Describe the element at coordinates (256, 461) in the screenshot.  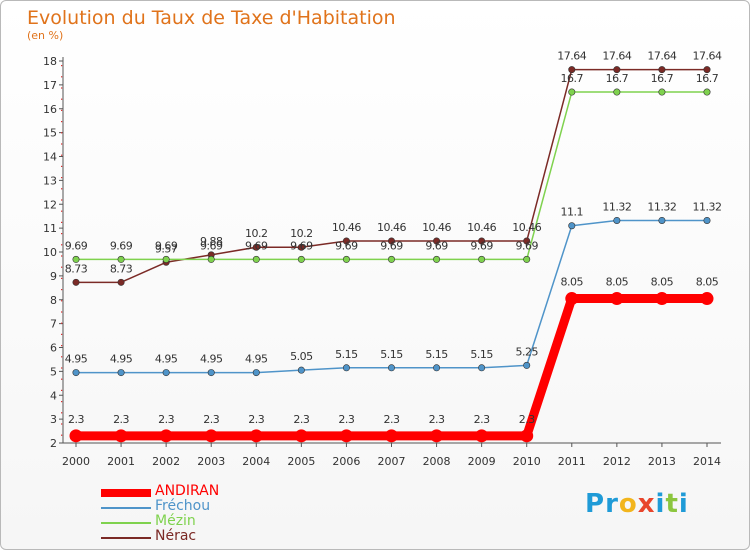
I see `x-tick-label: 2004` at that location.